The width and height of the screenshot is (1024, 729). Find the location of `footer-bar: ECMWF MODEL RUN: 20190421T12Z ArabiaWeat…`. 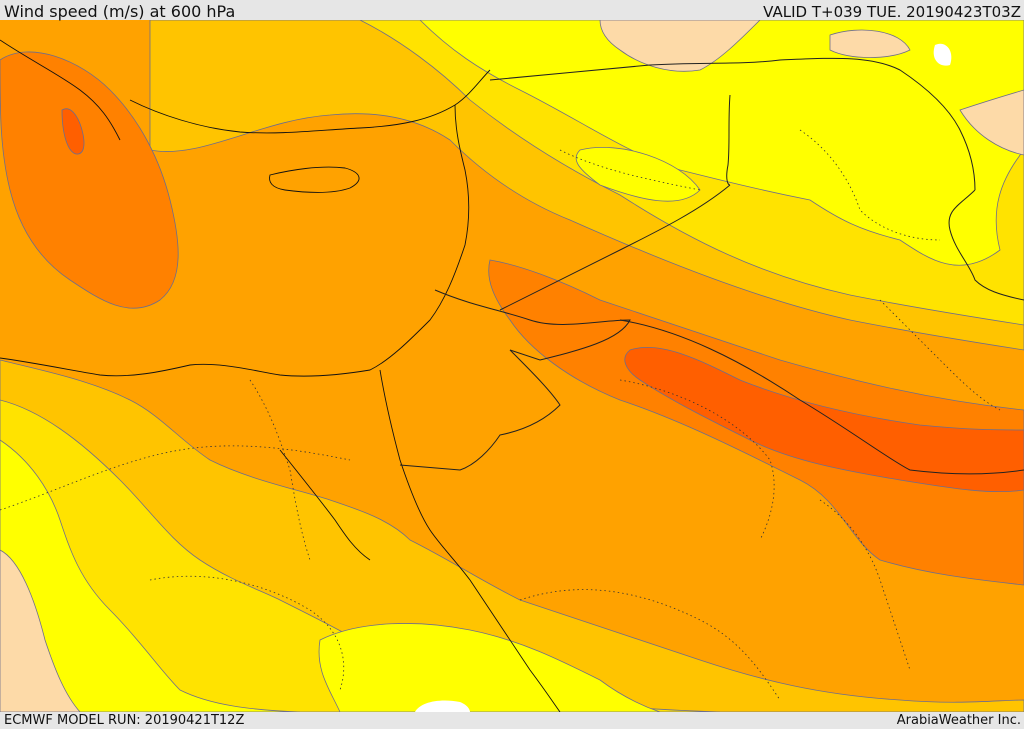

footer-bar: ECMWF MODEL RUN: 20190421T12Z ArabiaWeat… is located at coordinates (512, 720).